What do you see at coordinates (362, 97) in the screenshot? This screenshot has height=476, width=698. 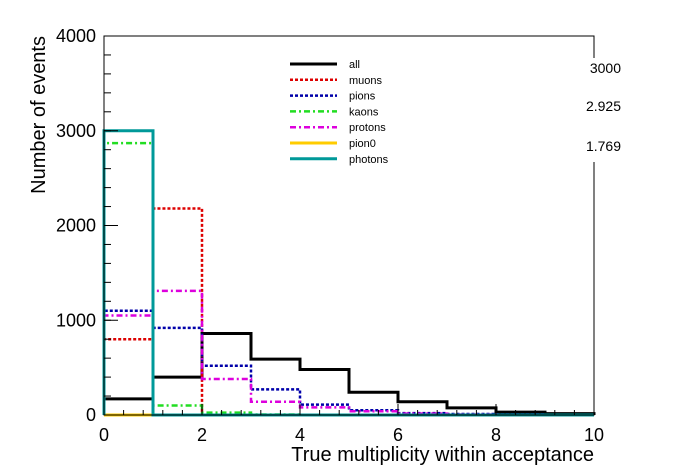 I see `legend-label-pions: pions` at bounding box center [362, 97].